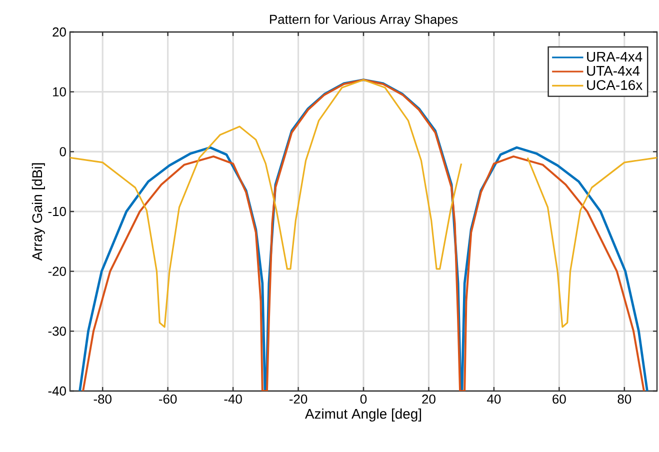  What do you see at coordinates (57, 391) in the screenshot?
I see `y-tick-label: -40` at bounding box center [57, 391].